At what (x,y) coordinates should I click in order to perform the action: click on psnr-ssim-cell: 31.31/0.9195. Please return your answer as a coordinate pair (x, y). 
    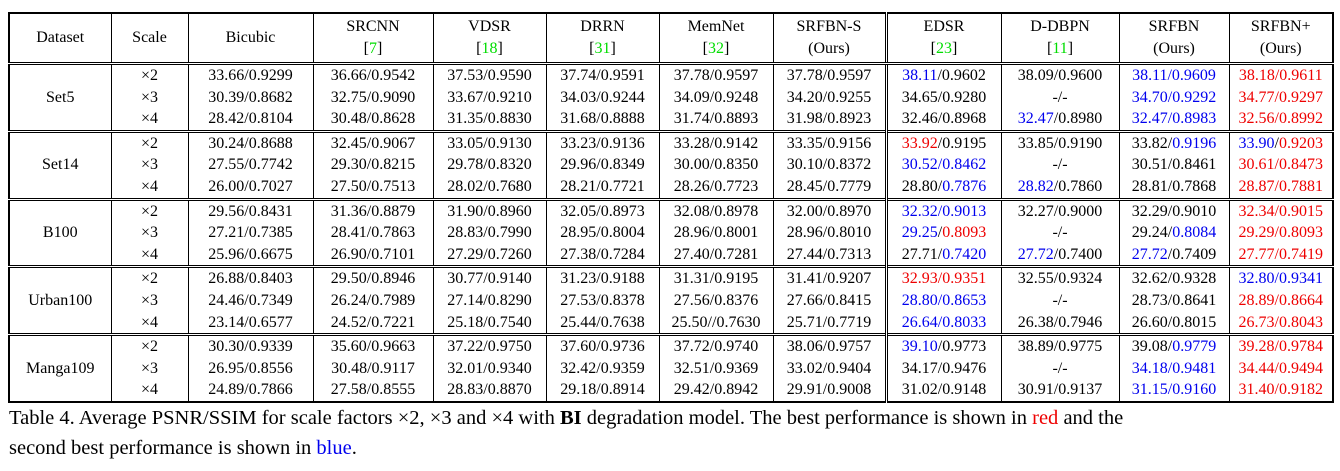
    Looking at the image, I should click on (715, 277).